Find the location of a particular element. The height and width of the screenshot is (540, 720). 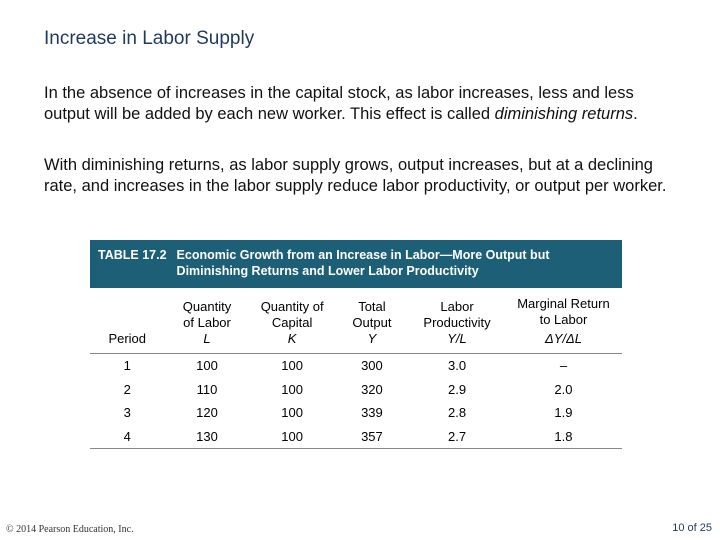

cell-output: 300 is located at coordinates (372, 366).